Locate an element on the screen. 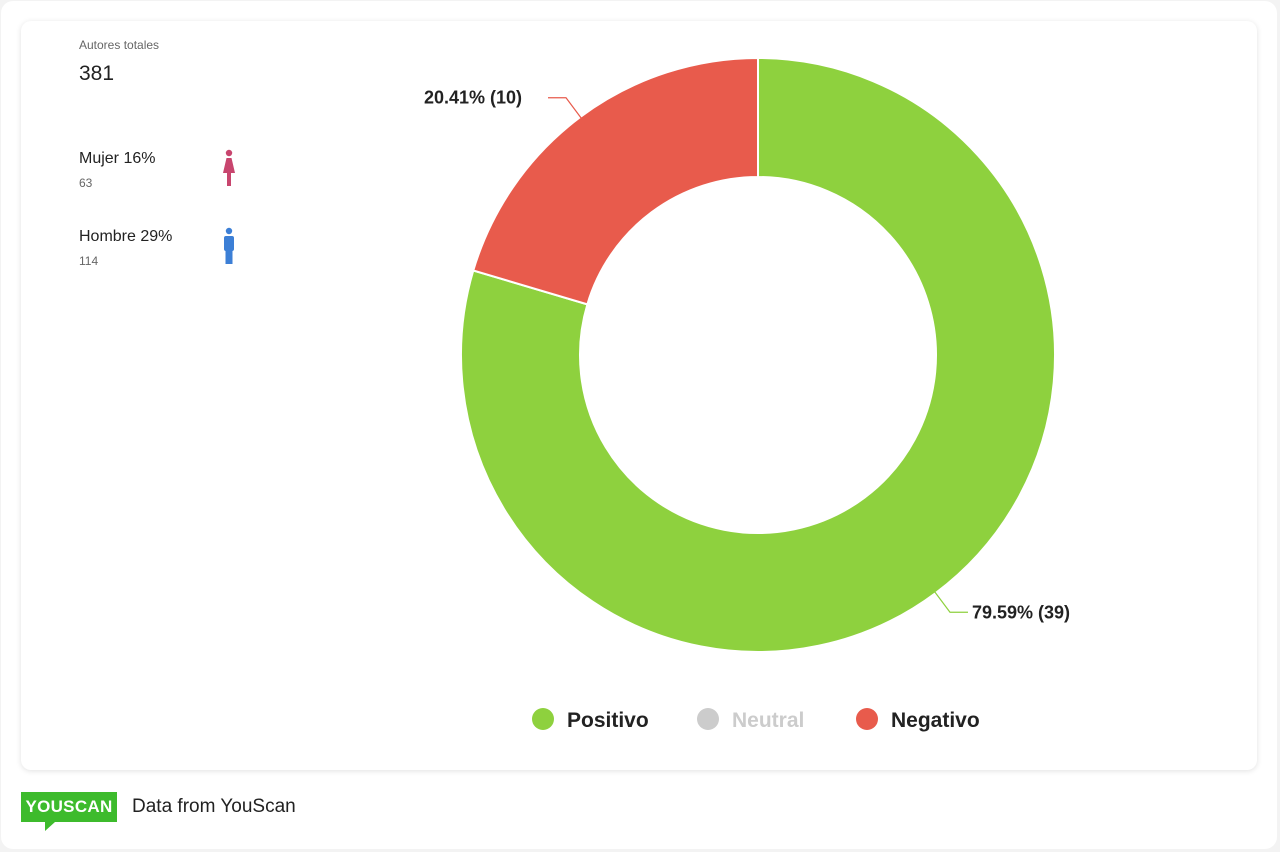 The width and height of the screenshot is (1280, 852). legend-dot-neutral is located at coordinates (708, 719).